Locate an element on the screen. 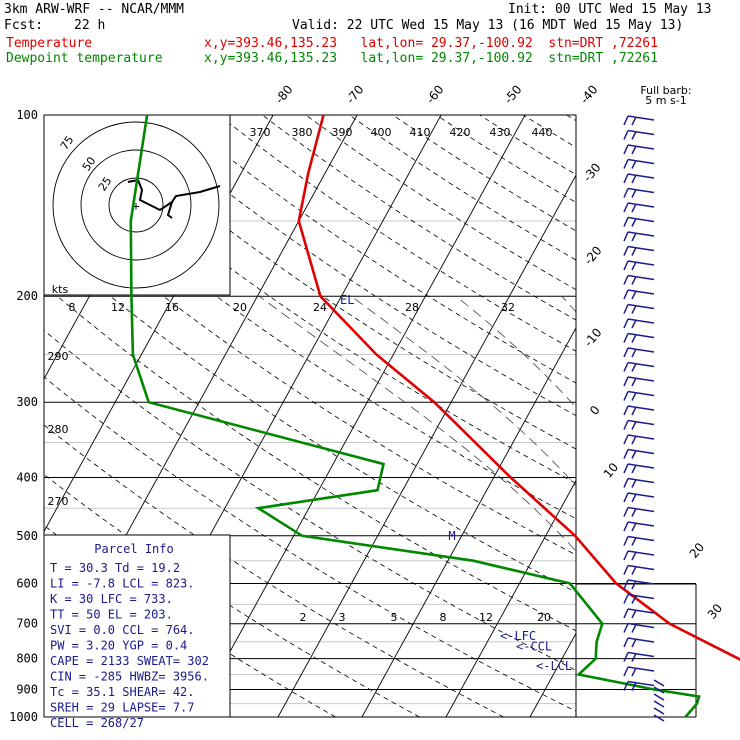 The height and width of the screenshot is (740, 740). hodograph-box is located at coordinates (137, 205).